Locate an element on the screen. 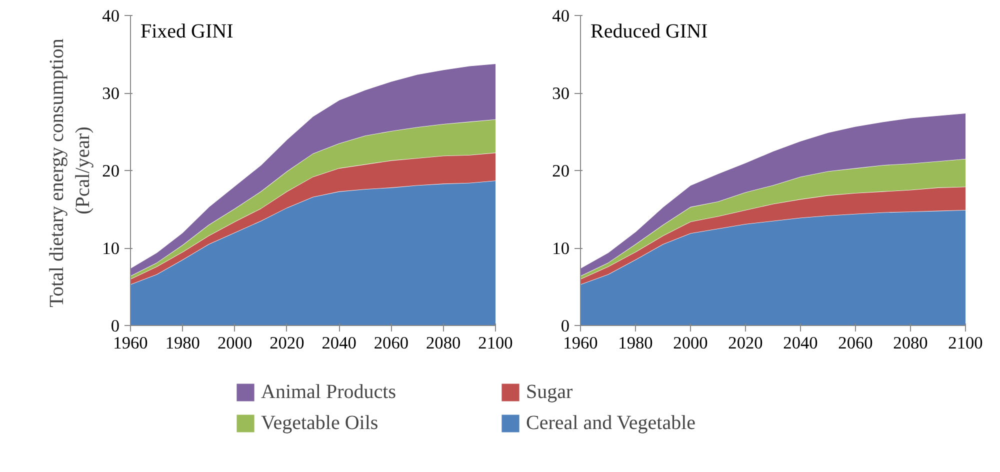  legend-label: Cereal and Vegetable is located at coordinates (611, 423).